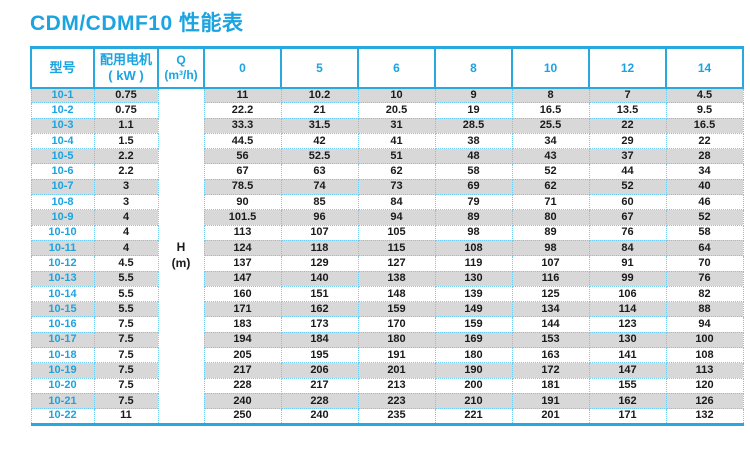 The width and height of the screenshot is (750, 460). What do you see at coordinates (473, 309) in the screenshot?
I see `head-value-cell: 149` at bounding box center [473, 309].